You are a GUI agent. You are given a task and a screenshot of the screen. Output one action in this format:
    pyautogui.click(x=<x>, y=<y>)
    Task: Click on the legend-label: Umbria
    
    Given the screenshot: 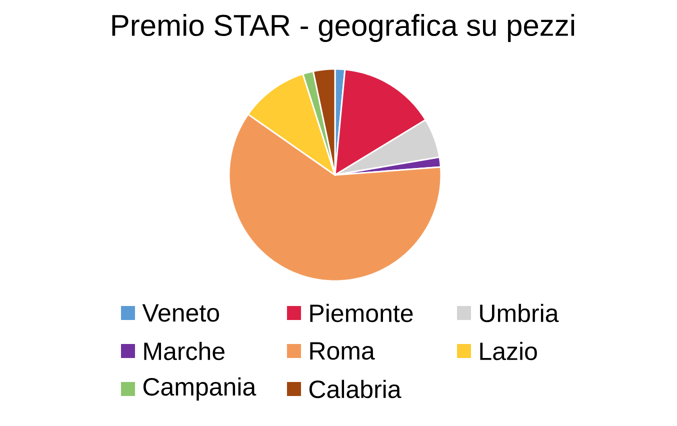 What is the action you would take?
    pyautogui.click(x=519, y=313)
    